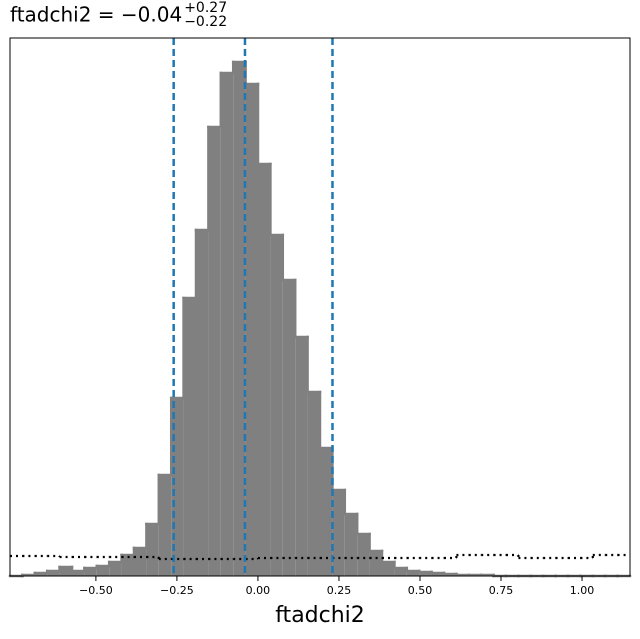  What do you see at coordinates (320, 615) in the screenshot?
I see `x-axis-label: ftadchi2` at bounding box center [320, 615].